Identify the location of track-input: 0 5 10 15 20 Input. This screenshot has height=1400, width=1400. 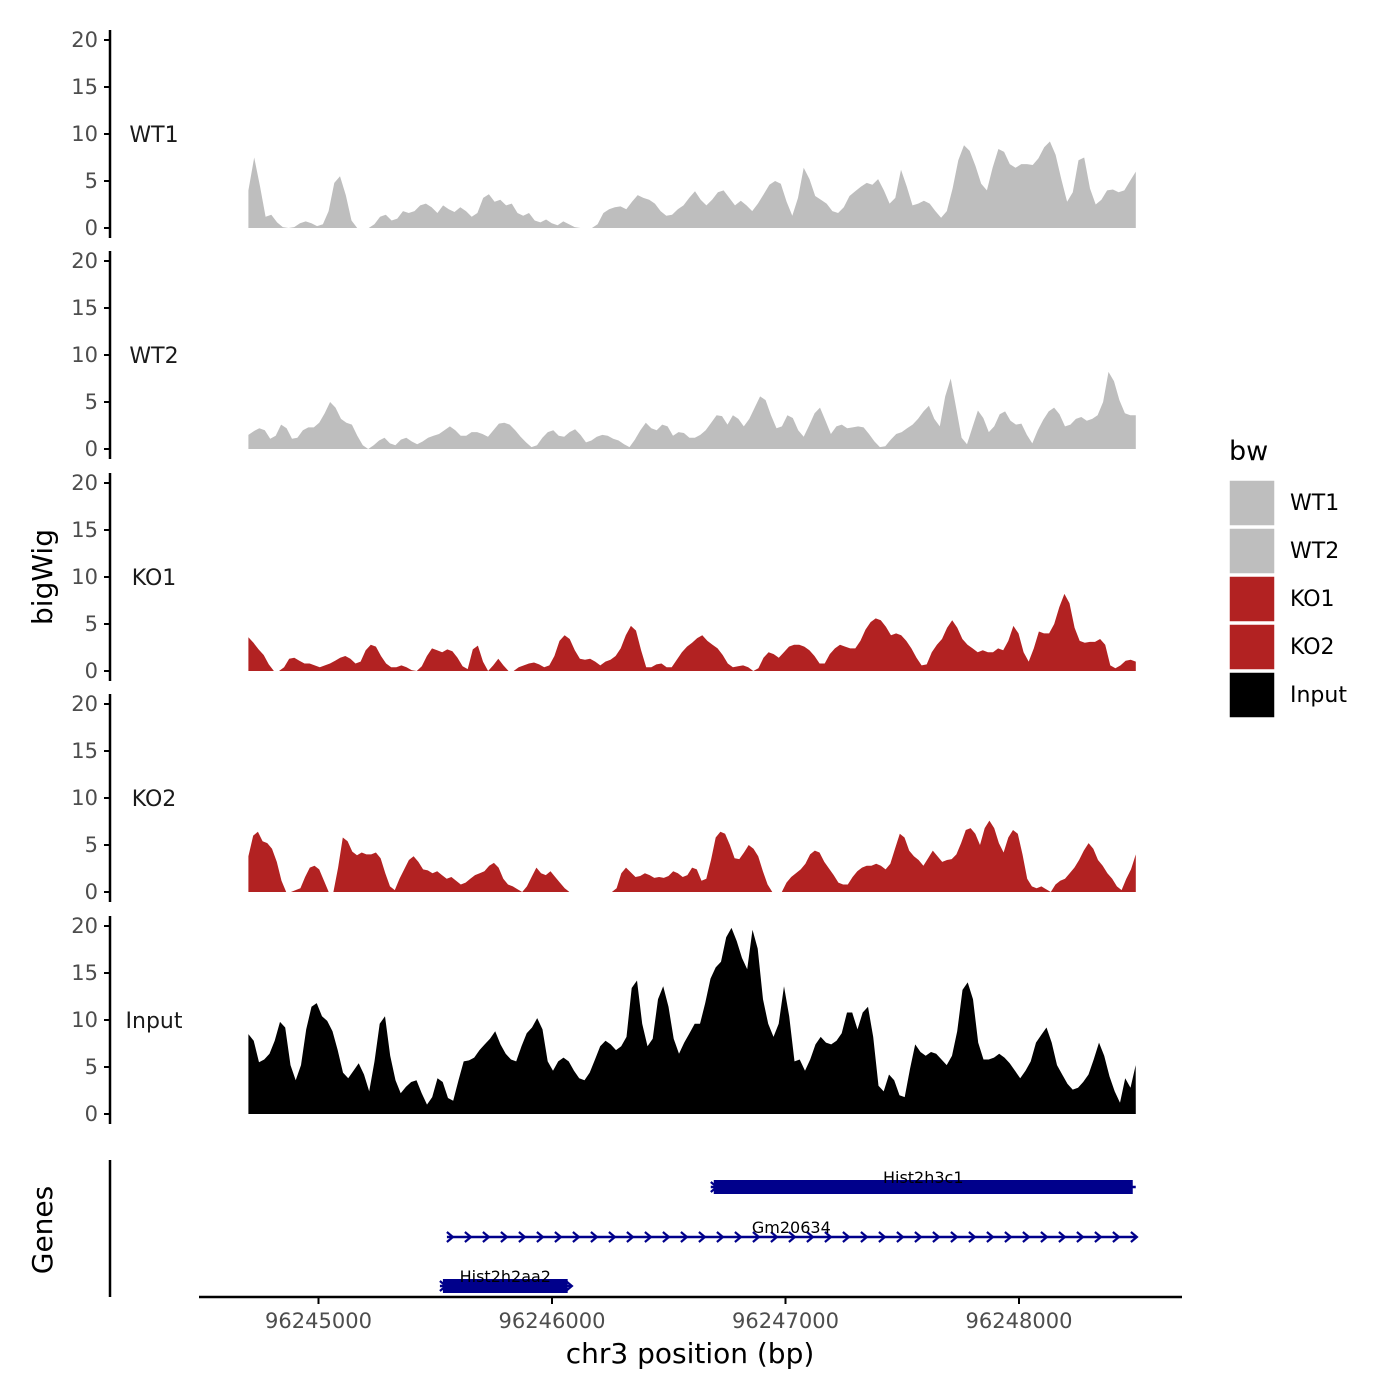
(603, 1020).